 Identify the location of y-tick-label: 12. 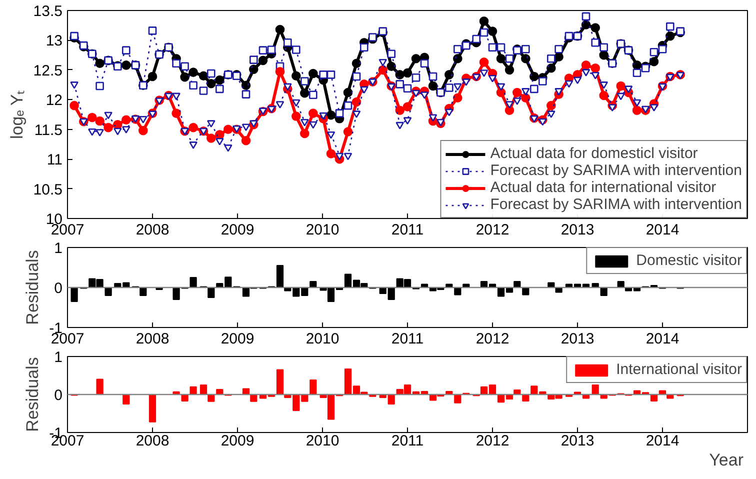
(54, 101).